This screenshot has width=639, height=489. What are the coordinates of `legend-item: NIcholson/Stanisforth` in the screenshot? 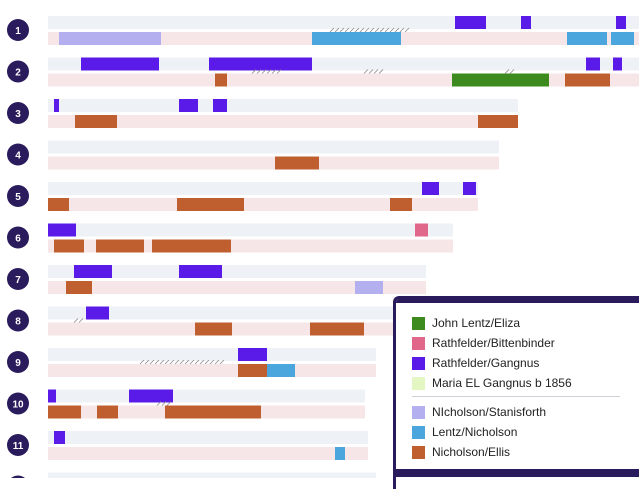 It's located at (516, 412).